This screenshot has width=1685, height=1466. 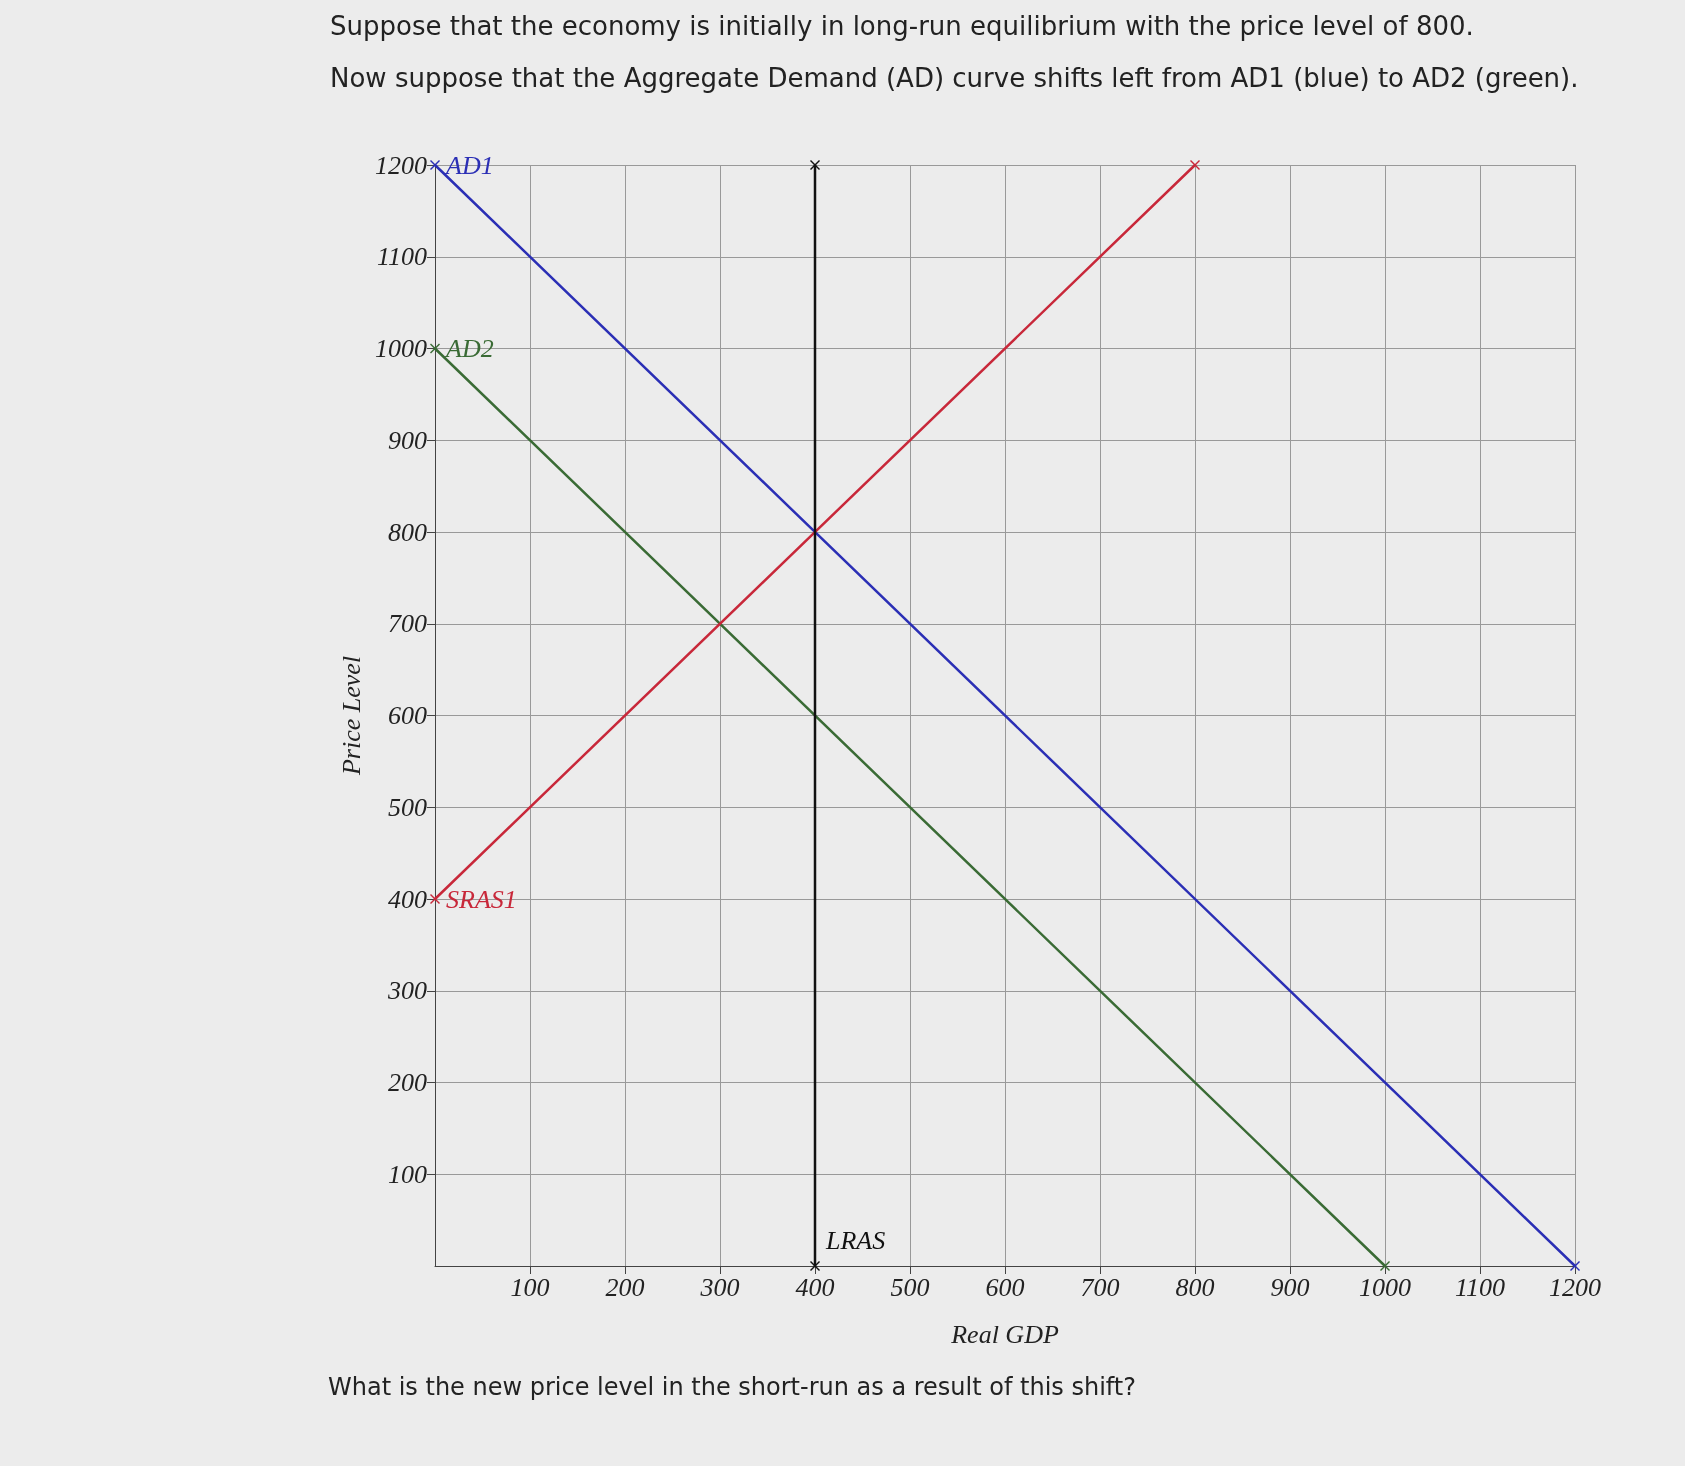 What do you see at coordinates (1195, 1287) in the screenshot?
I see `x-tick-label: 800` at bounding box center [1195, 1287].